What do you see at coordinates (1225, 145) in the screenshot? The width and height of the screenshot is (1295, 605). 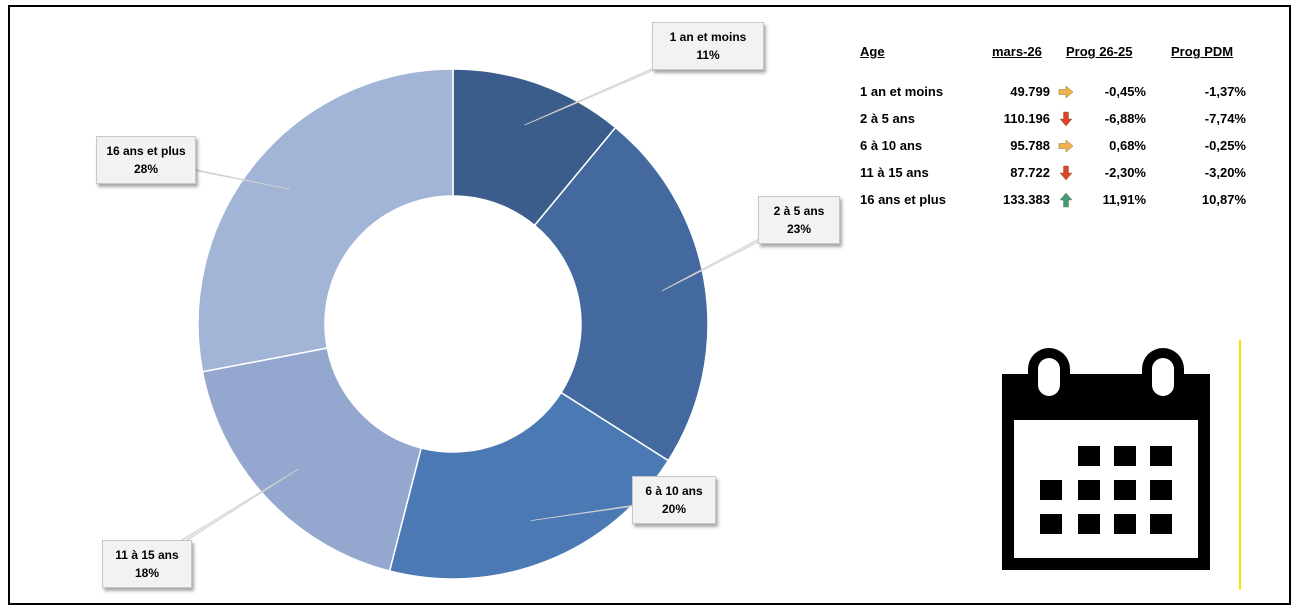 I see `row-pdm: -0,25%` at bounding box center [1225, 145].